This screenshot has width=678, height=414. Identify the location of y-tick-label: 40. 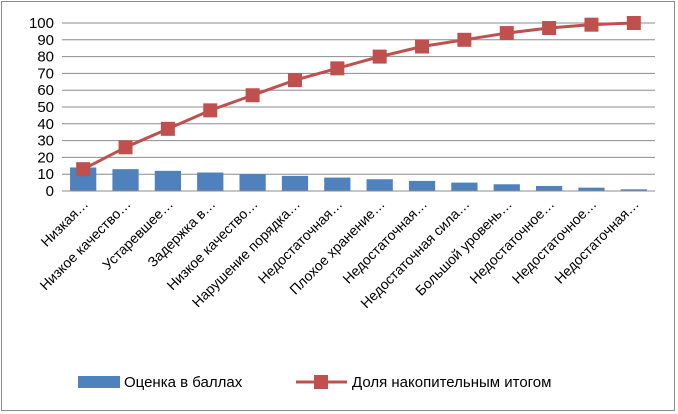
(45, 124).